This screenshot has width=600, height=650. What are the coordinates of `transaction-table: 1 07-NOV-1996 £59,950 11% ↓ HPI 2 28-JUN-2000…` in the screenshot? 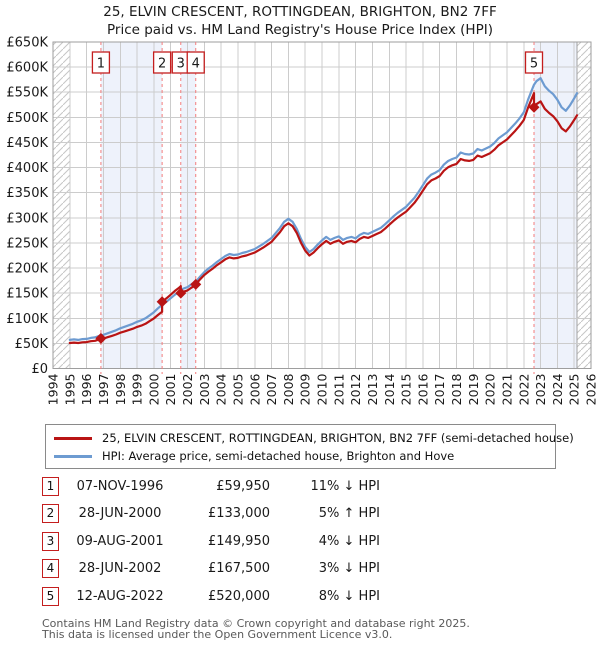 It's located at (212, 545).